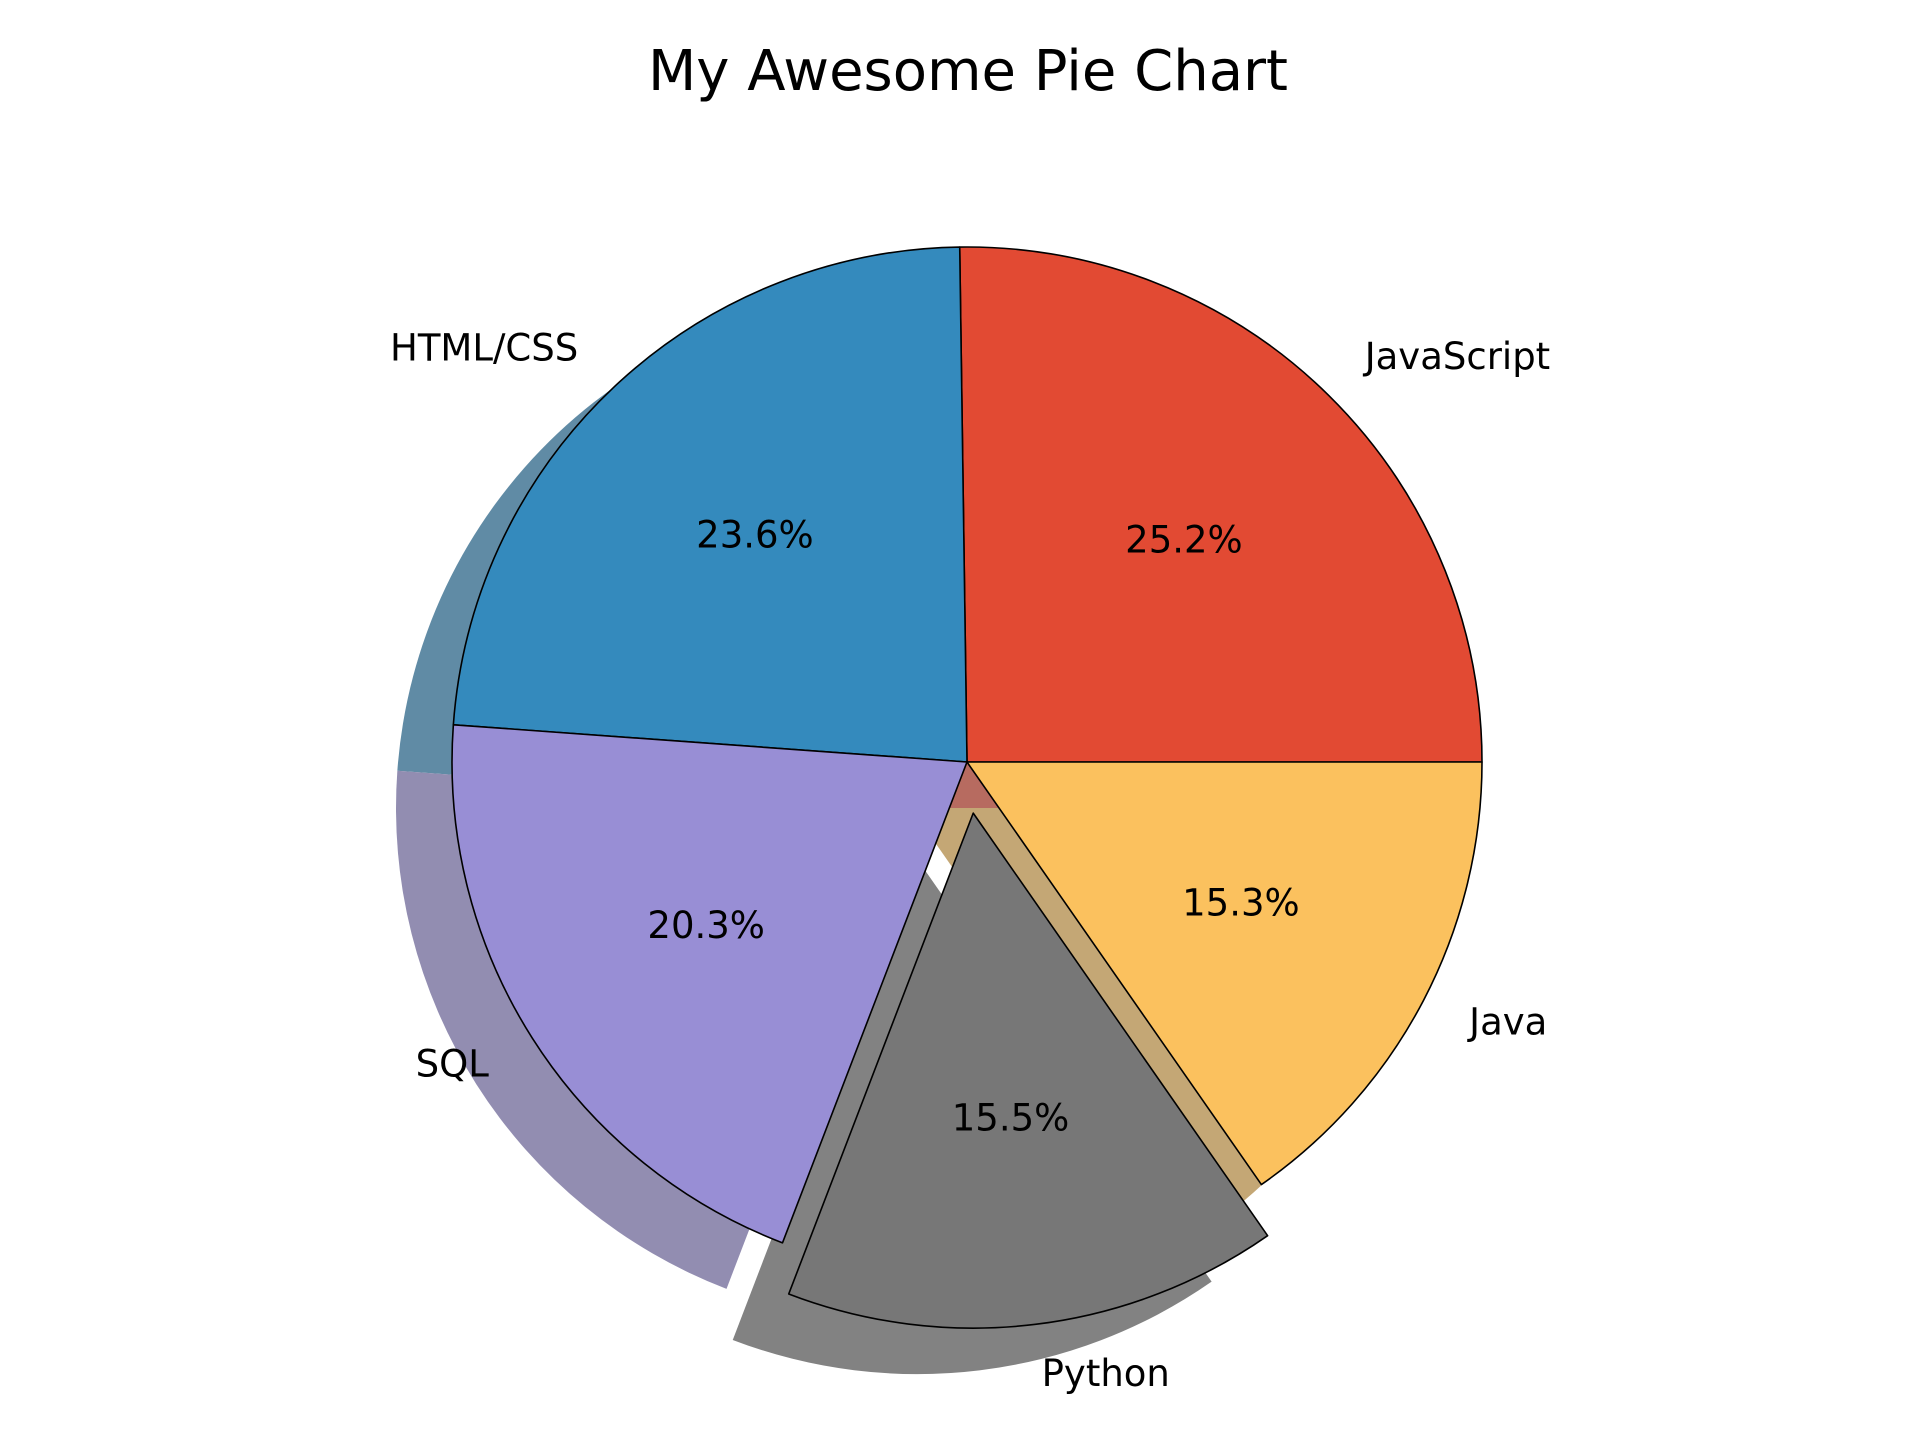 The width and height of the screenshot is (1920, 1440). Describe the element at coordinates (1106, 1373) in the screenshot. I see `slice-label-python: Python` at that location.